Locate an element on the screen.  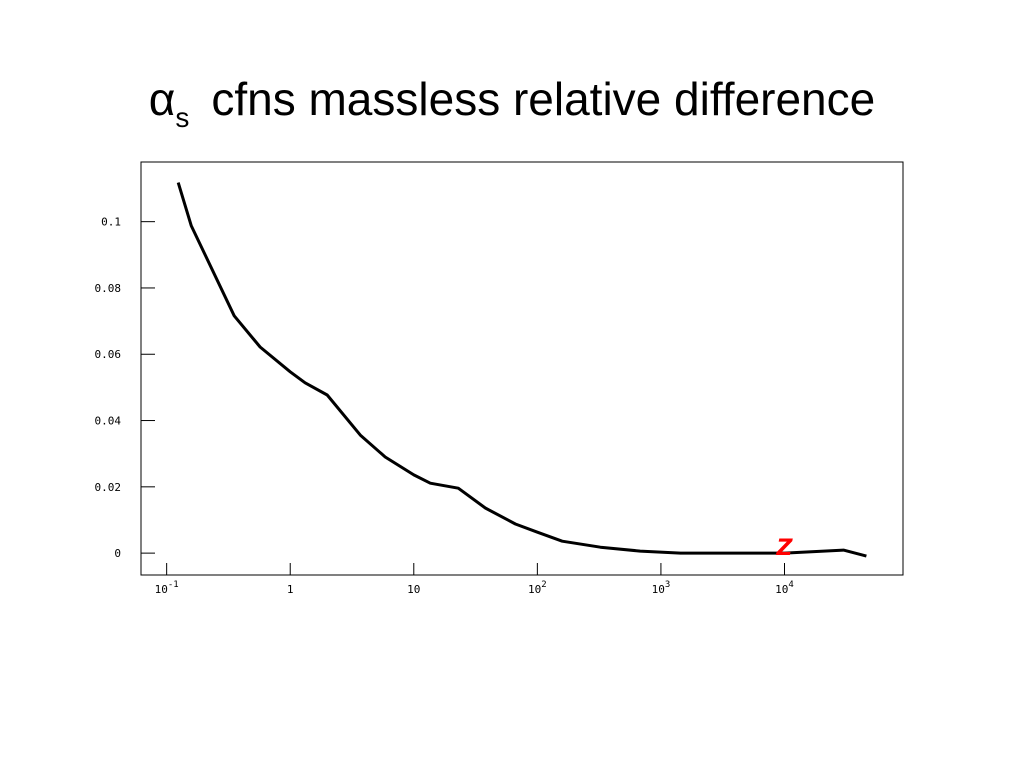
x-tick-label: 1 is located at coordinates (290, 589).